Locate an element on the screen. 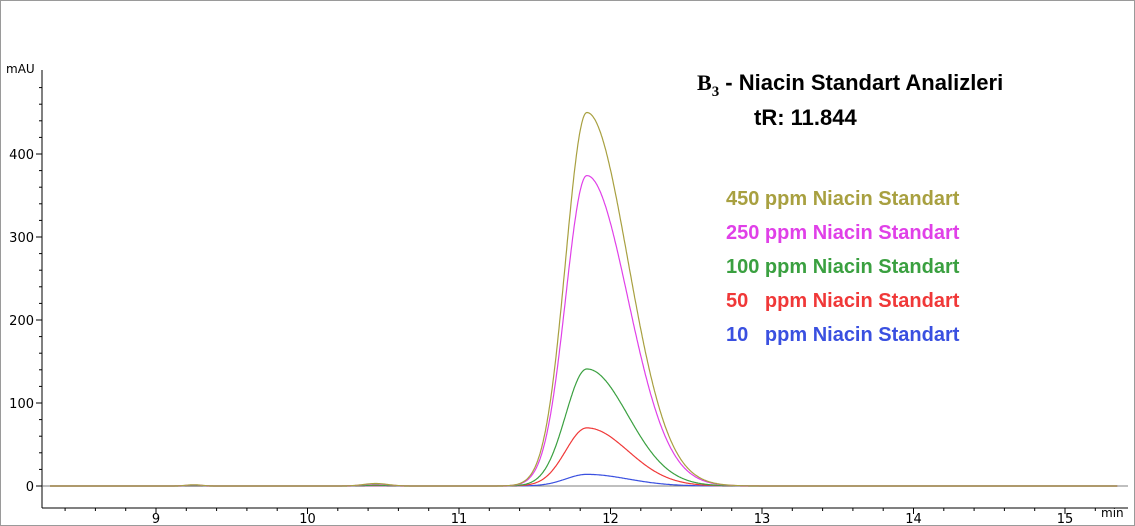 This screenshot has height=526, width=1135. y-tick-label: 300 is located at coordinates (21, 238).